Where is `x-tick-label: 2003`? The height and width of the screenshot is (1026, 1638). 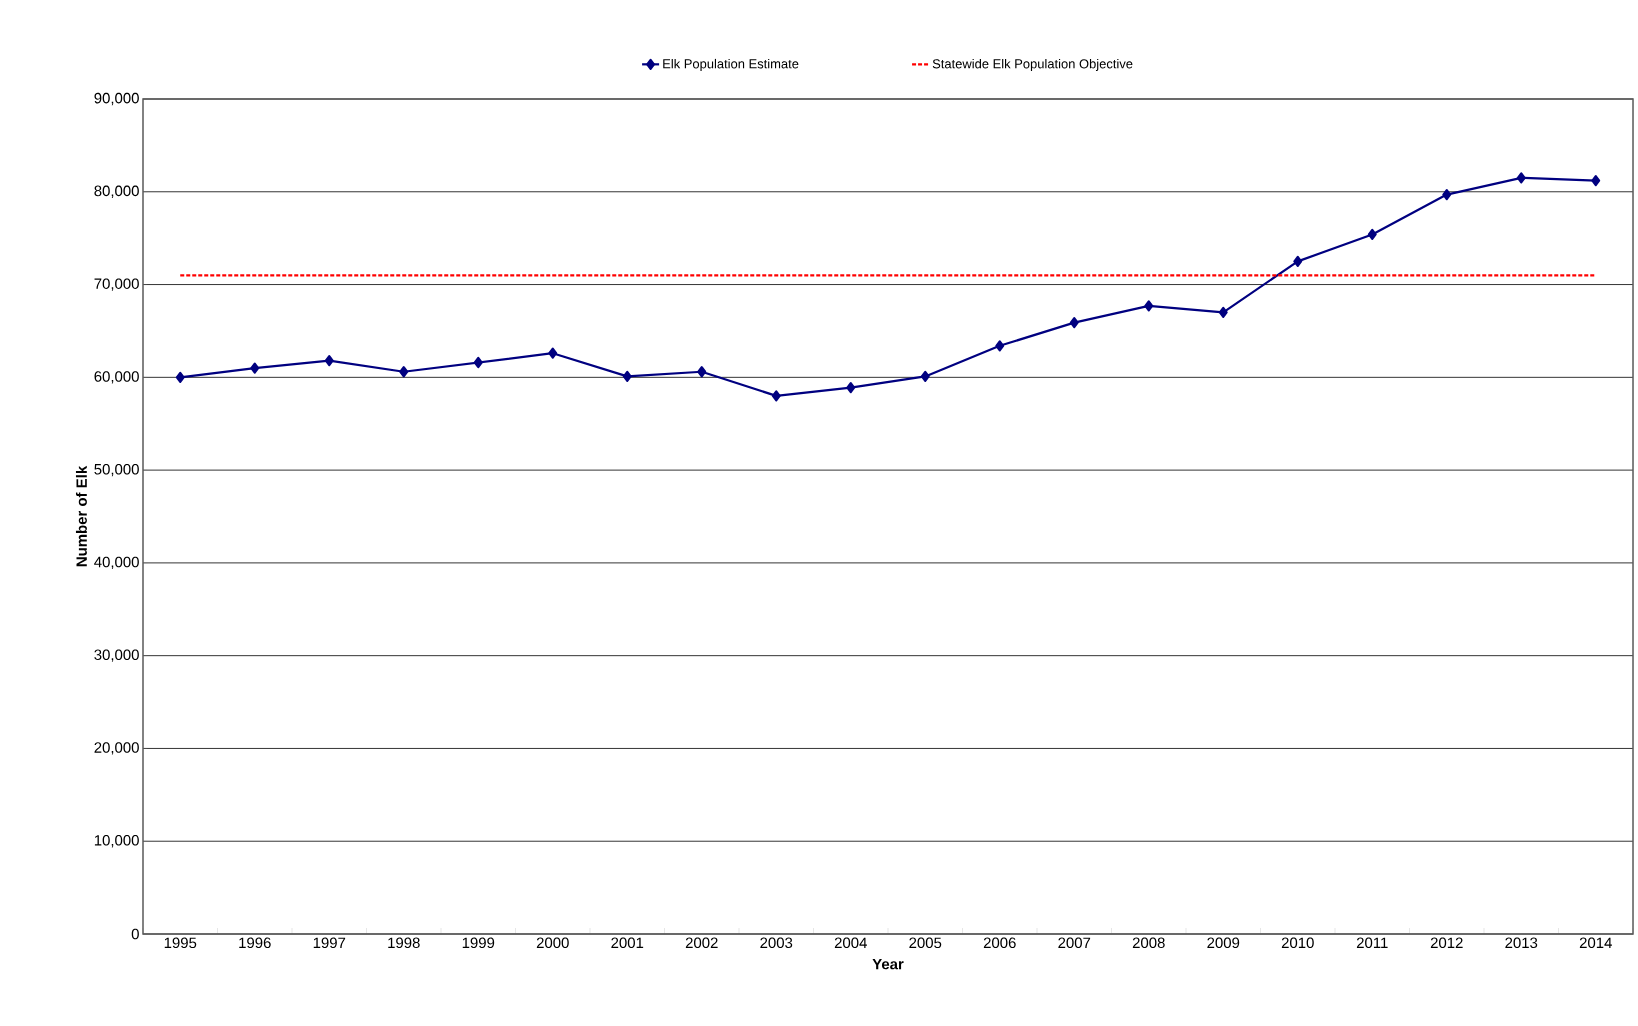
x-tick-label: 2003 is located at coordinates (776, 943).